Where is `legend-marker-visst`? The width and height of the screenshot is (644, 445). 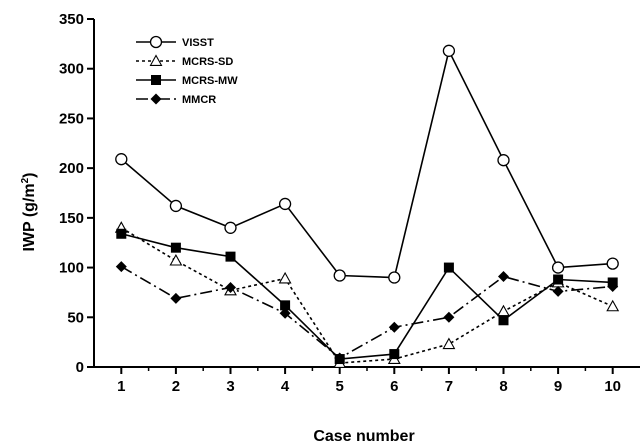 legend-marker-visst is located at coordinates (156, 42).